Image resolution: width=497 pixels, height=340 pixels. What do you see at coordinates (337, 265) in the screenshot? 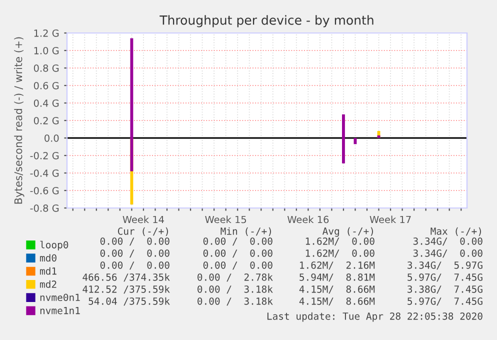
I see `text: 1.62M/ 2.16M` at bounding box center [337, 265].